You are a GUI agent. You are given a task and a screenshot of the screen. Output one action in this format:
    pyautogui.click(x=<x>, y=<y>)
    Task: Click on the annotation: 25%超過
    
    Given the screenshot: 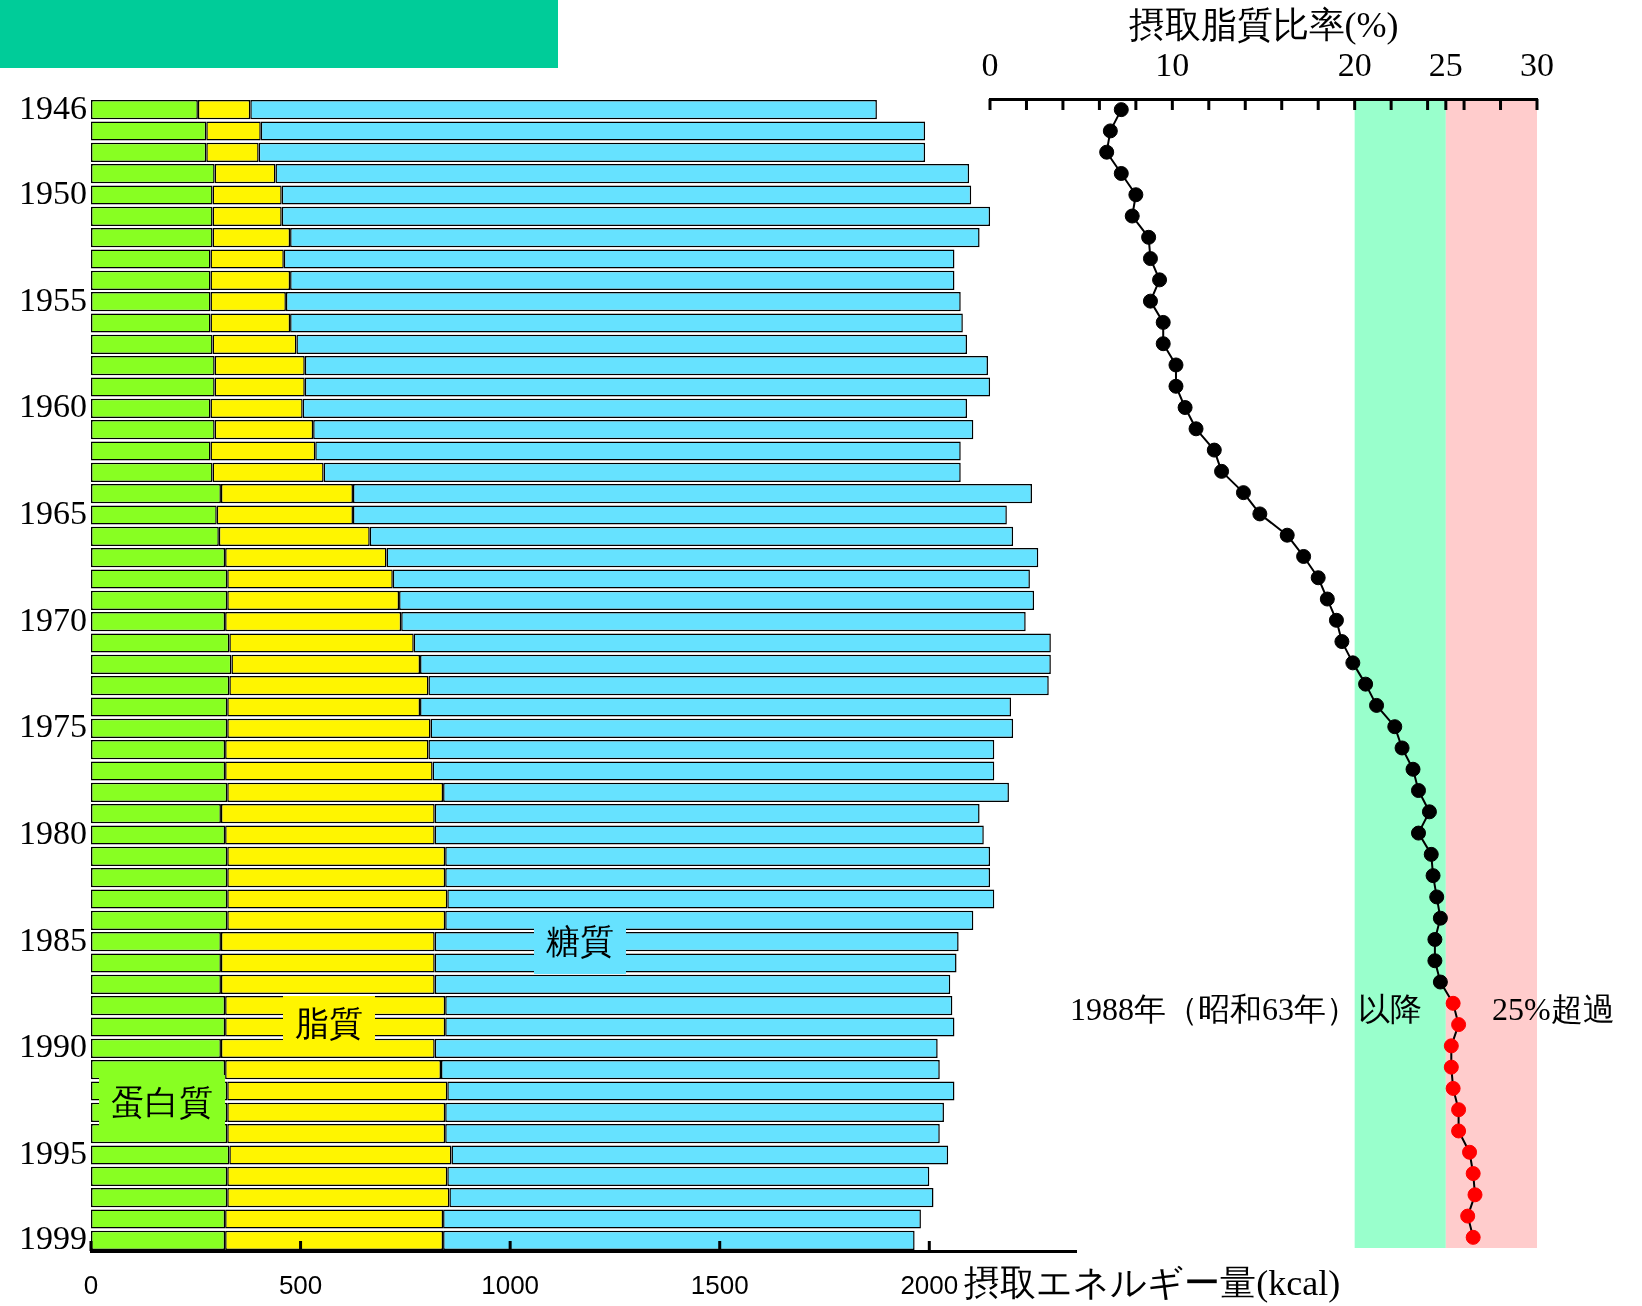 What is the action you would take?
    pyautogui.click(x=1553, y=1008)
    